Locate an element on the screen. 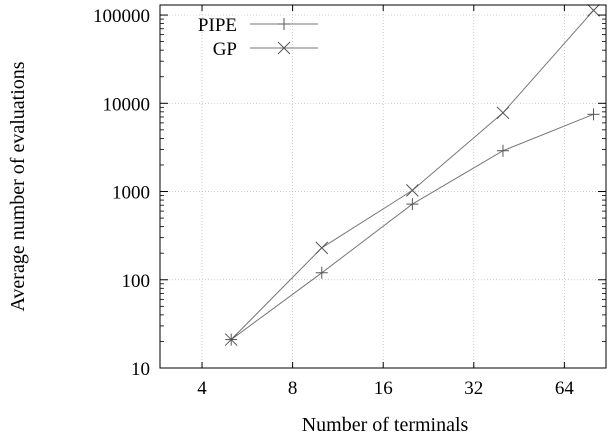  legend-label-pipe: PIPE is located at coordinates (217, 25).